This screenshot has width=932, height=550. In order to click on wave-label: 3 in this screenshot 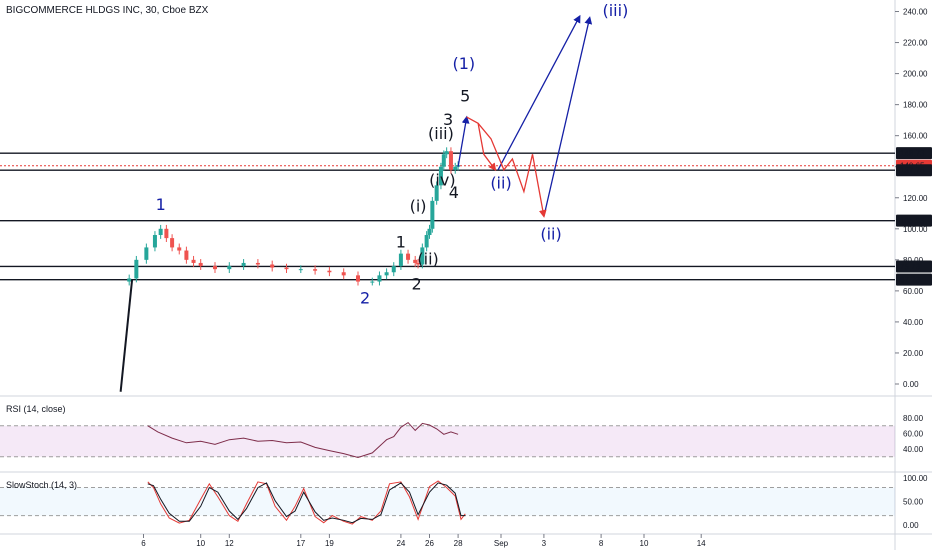, I will do `click(448, 119)`.